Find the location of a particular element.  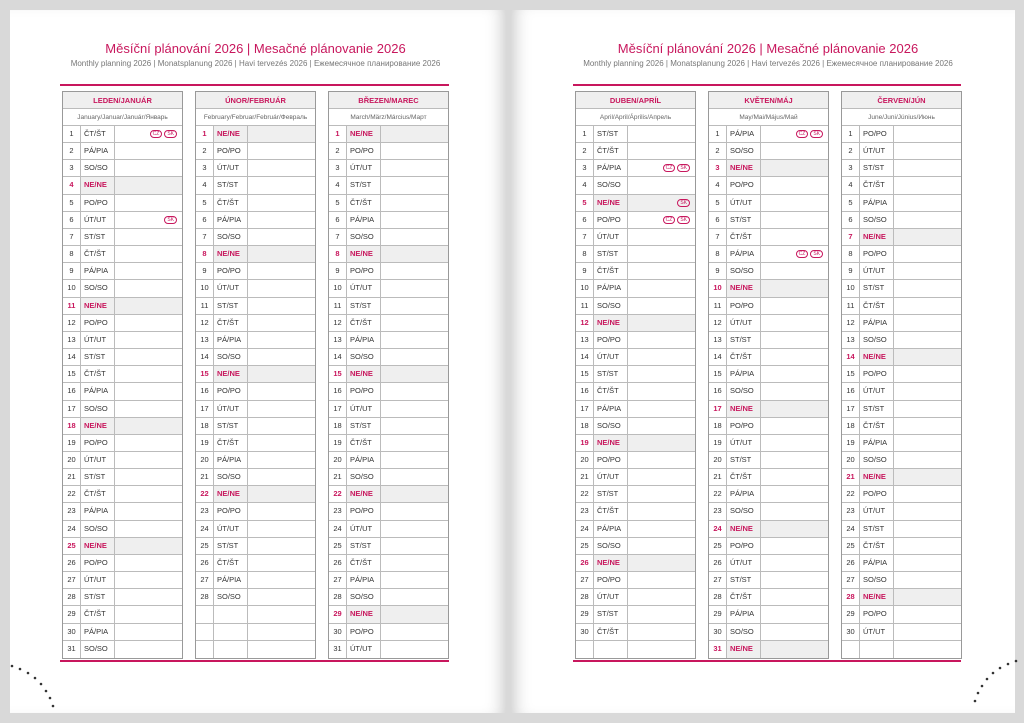

day-row: 18 NE/NE is located at coordinates (122, 426).